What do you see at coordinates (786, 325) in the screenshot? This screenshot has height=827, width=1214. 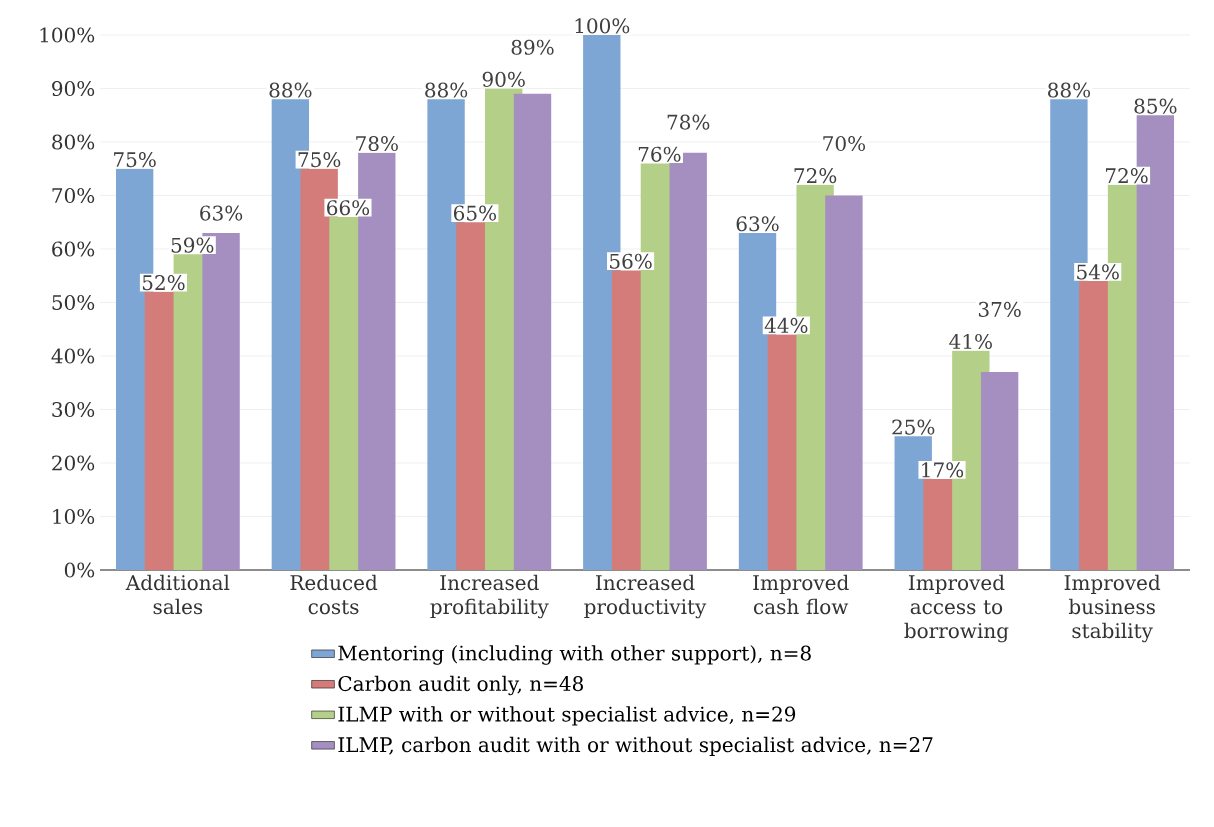 I see `data-label: 44%` at bounding box center [786, 325].